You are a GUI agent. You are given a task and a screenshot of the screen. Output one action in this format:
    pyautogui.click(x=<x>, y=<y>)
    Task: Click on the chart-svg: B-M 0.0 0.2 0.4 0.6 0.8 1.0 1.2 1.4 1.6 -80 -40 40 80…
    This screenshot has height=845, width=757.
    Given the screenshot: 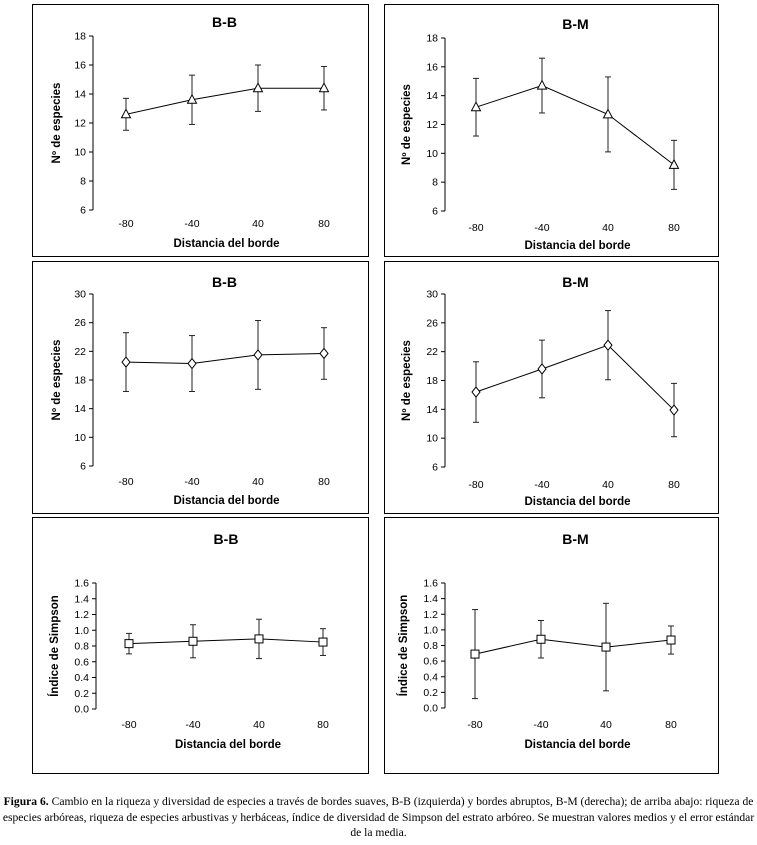 What is the action you would take?
    pyautogui.click(x=537, y=641)
    